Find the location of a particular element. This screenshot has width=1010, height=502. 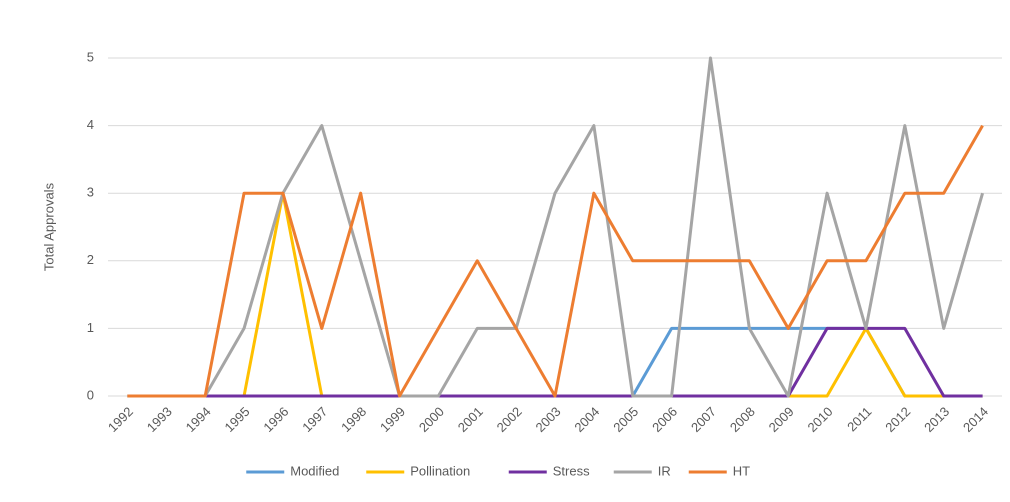

x-tick-label: 2004 is located at coordinates (586, 419).